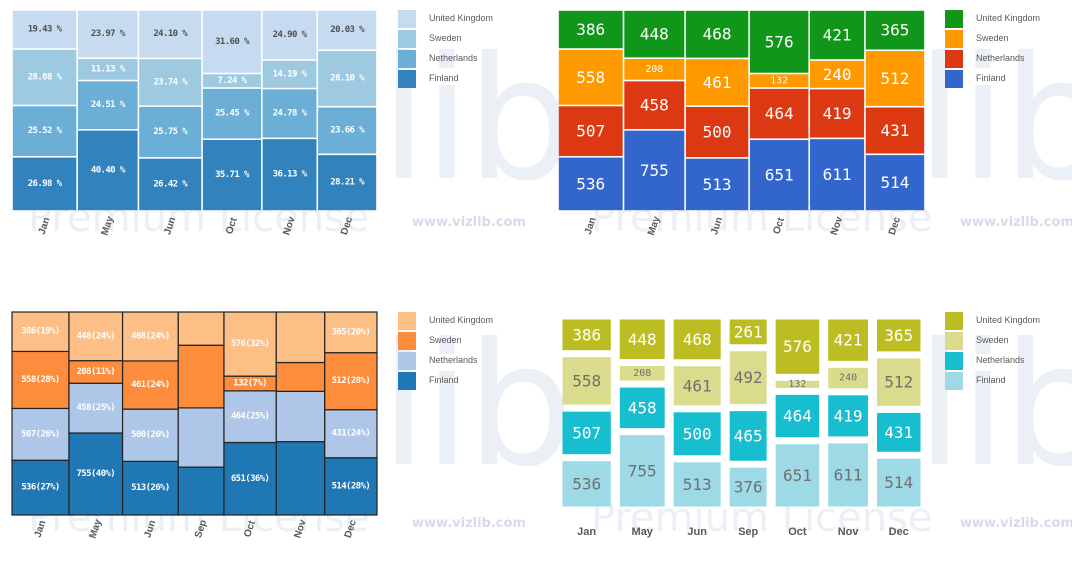  Describe the element at coordinates (201, 437) in the screenshot. I see `mekko-cell-sep-netherlands` at that location.